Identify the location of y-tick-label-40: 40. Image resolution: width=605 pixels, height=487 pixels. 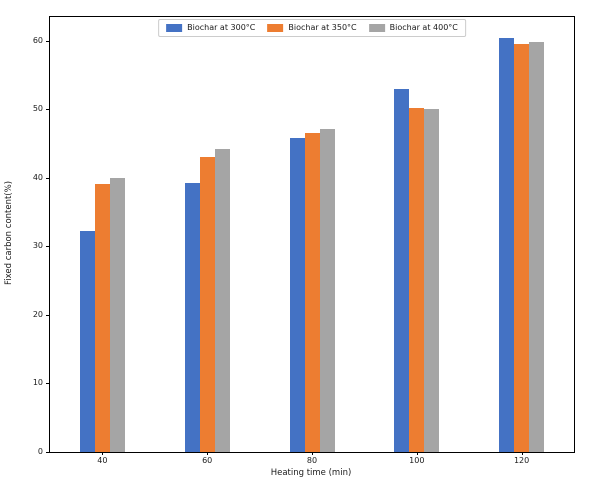
(37, 177).